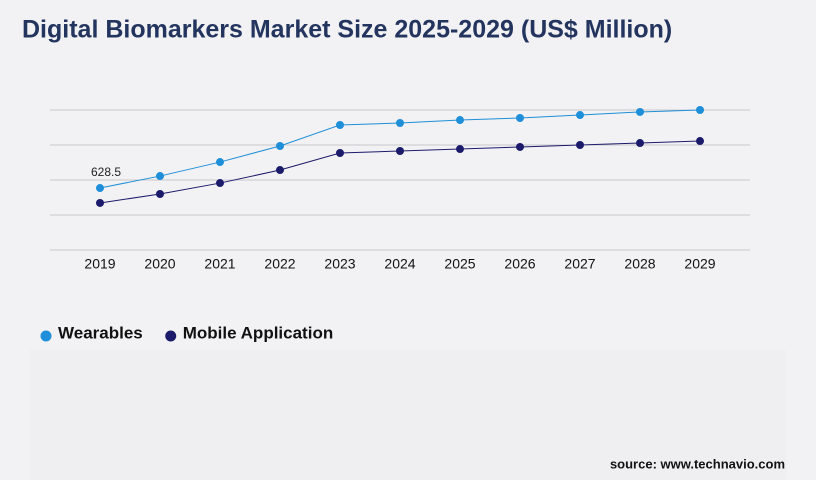 This screenshot has width=816, height=480. What do you see at coordinates (219, 264) in the screenshot?
I see `x-tick-label: 2021` at bounding box center [219, 264].